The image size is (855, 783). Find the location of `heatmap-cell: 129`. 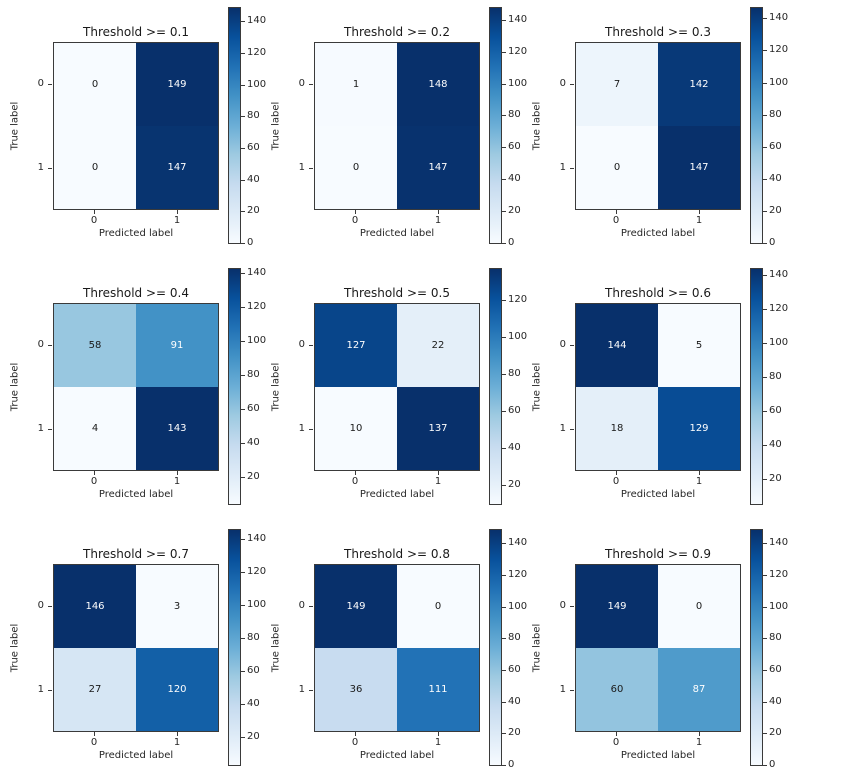

heatmap-cell: 129 is located at coordinates (699, 428).